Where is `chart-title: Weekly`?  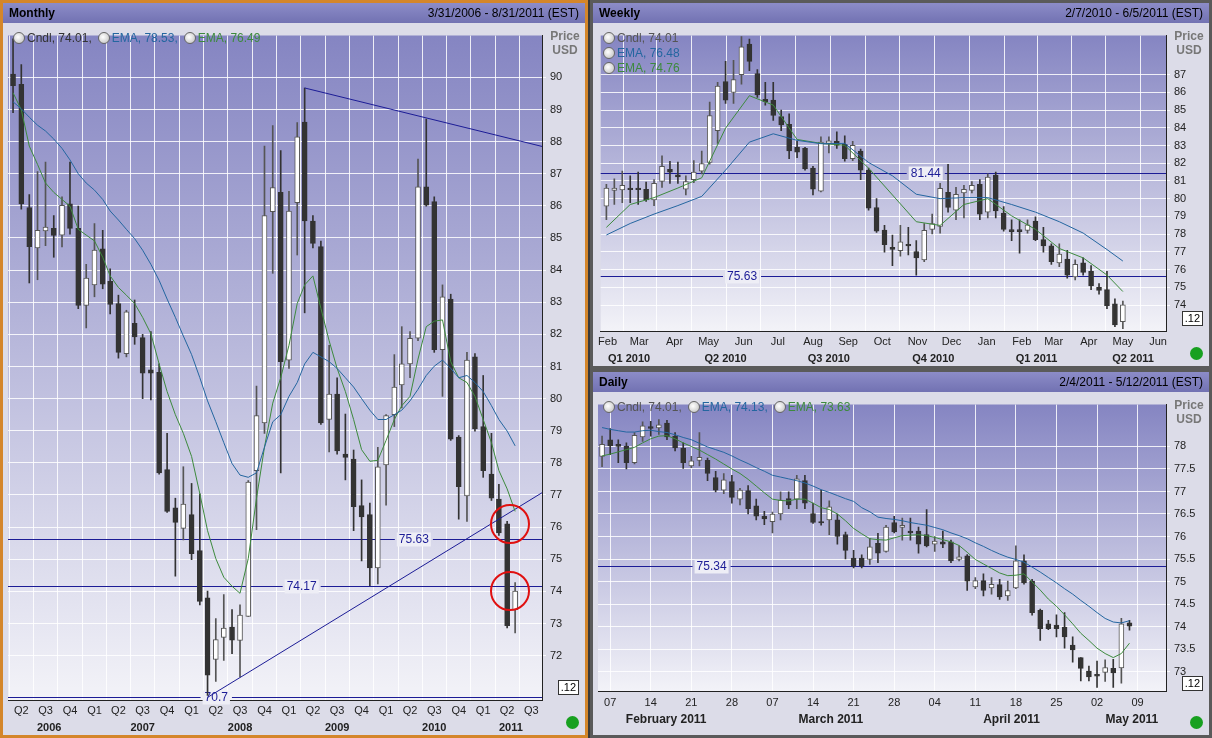 chart-title: Weekly is located at coordinates (620, 13).